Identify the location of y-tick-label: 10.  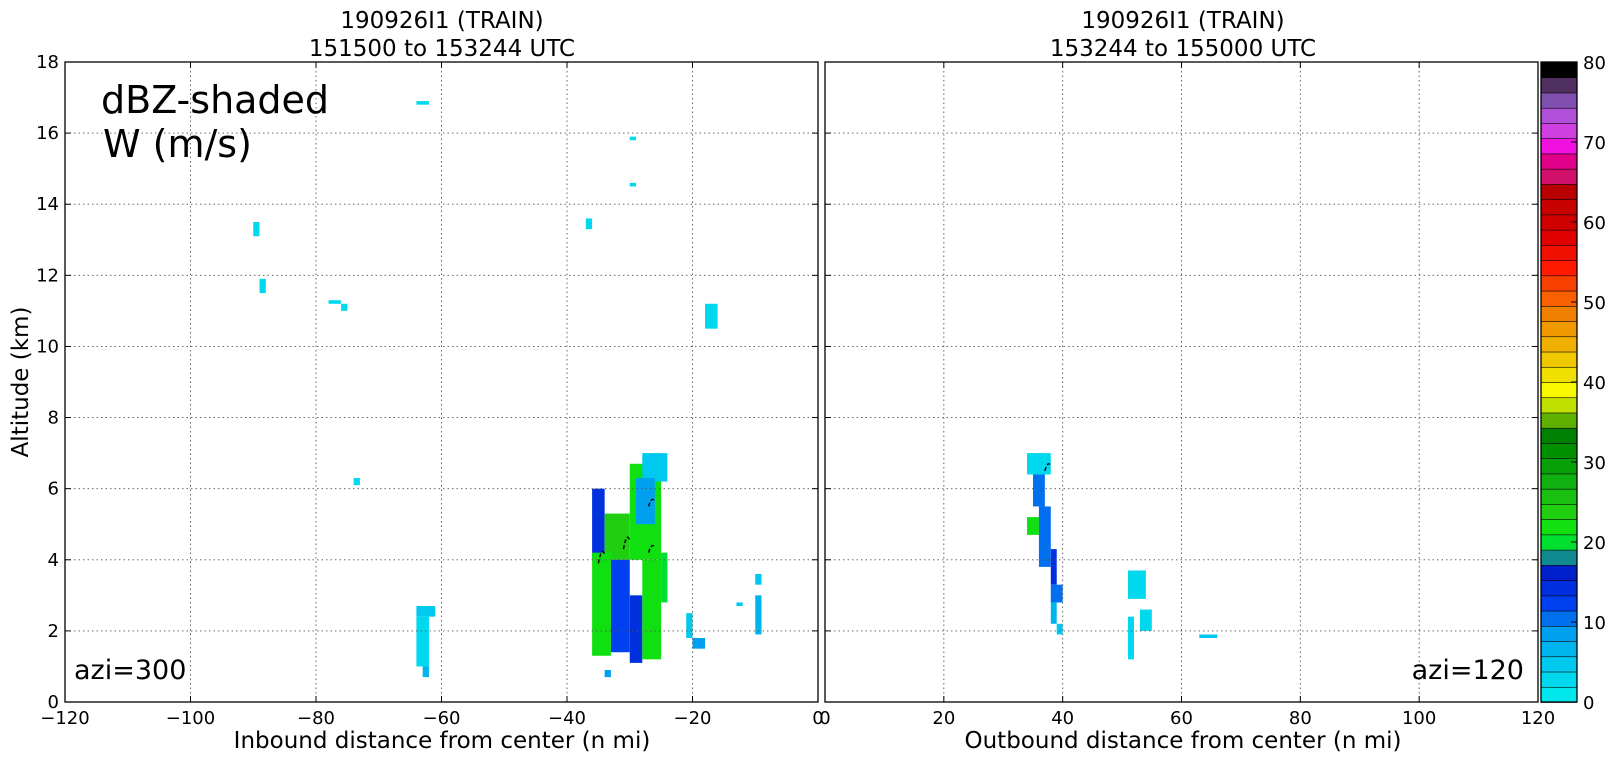
(47, 346).